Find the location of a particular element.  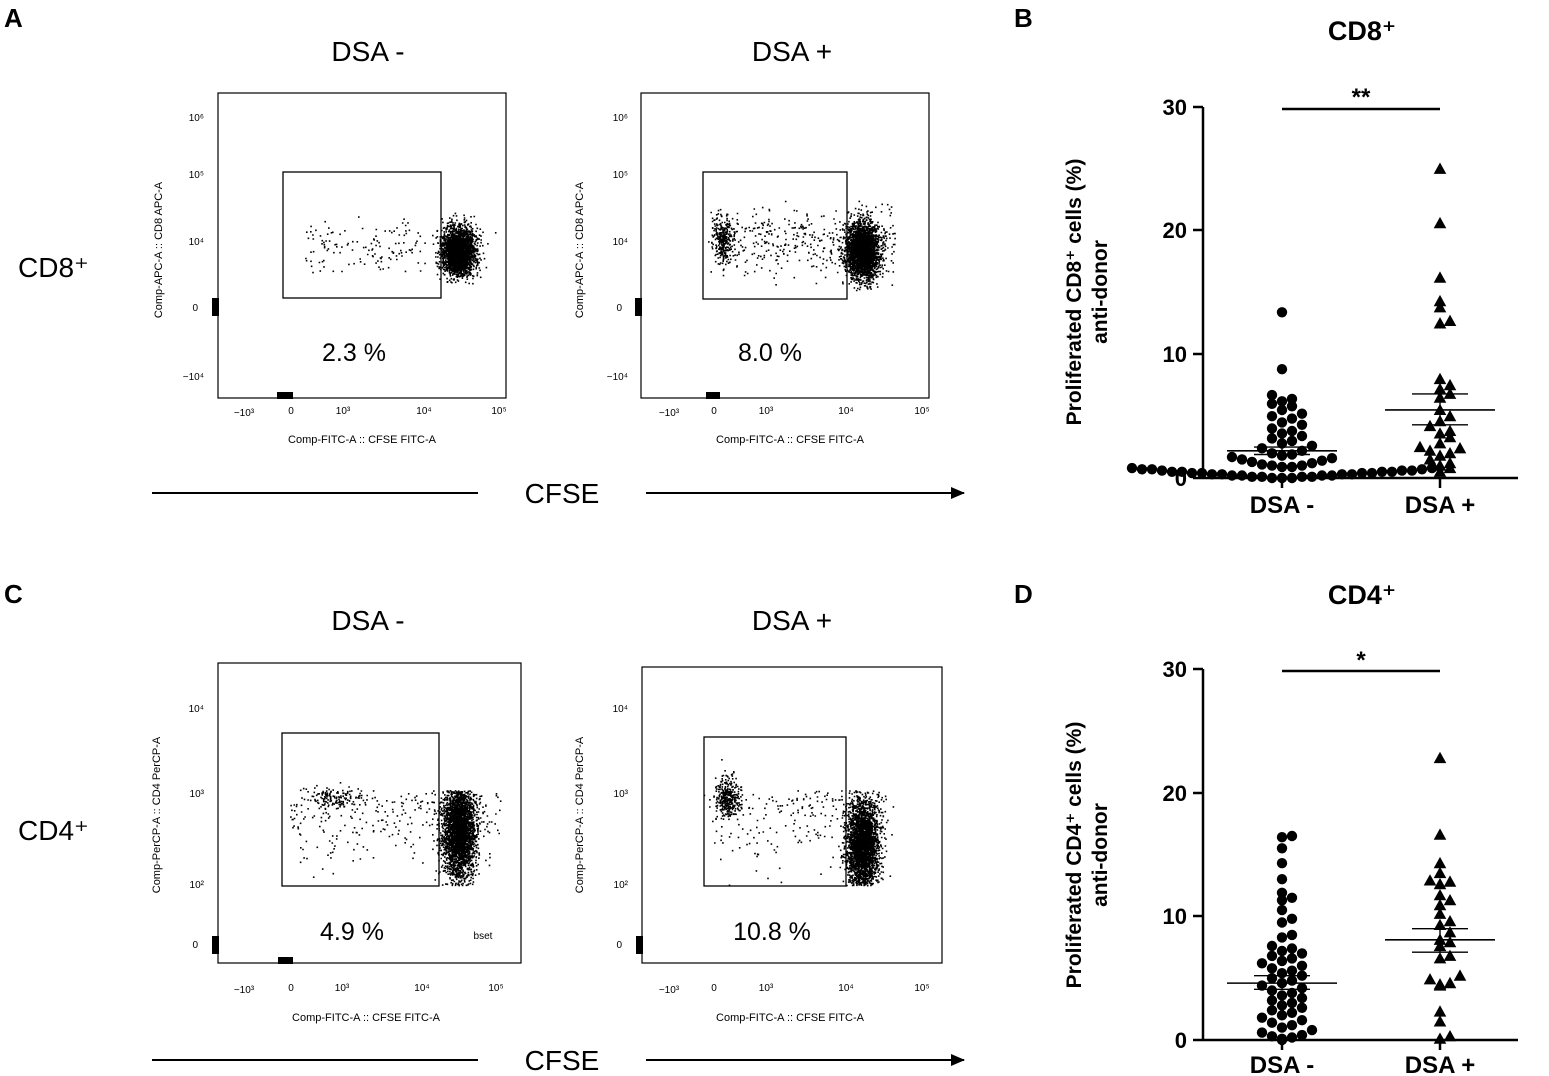

y-axis-label: Comp-PerCP-A :: CD4 PerCP-A is located at coordinates (157, 814).